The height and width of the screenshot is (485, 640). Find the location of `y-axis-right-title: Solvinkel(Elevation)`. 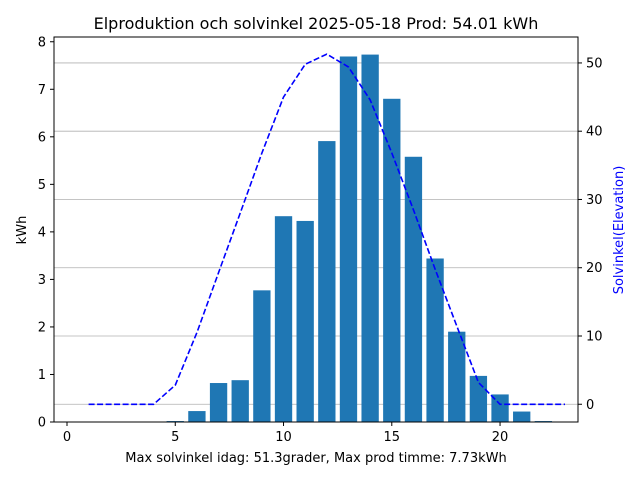

y-axis-right-title: Solvinkel(Elevation) is located at coordinates (619, 230).